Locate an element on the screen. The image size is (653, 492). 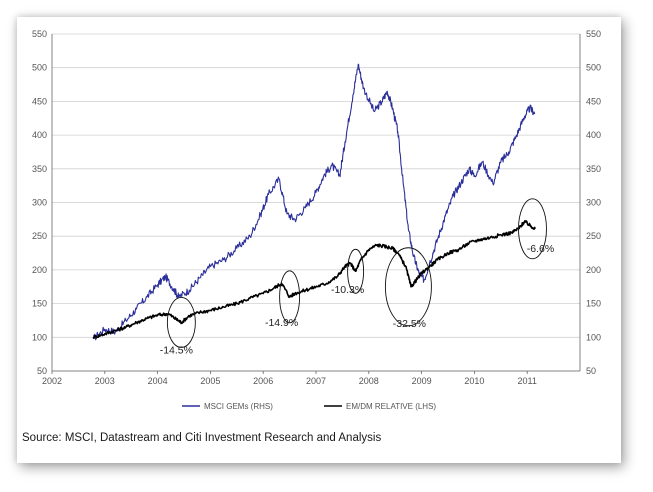
x-tick-label: 2007 is located at coordinates (316, 381).